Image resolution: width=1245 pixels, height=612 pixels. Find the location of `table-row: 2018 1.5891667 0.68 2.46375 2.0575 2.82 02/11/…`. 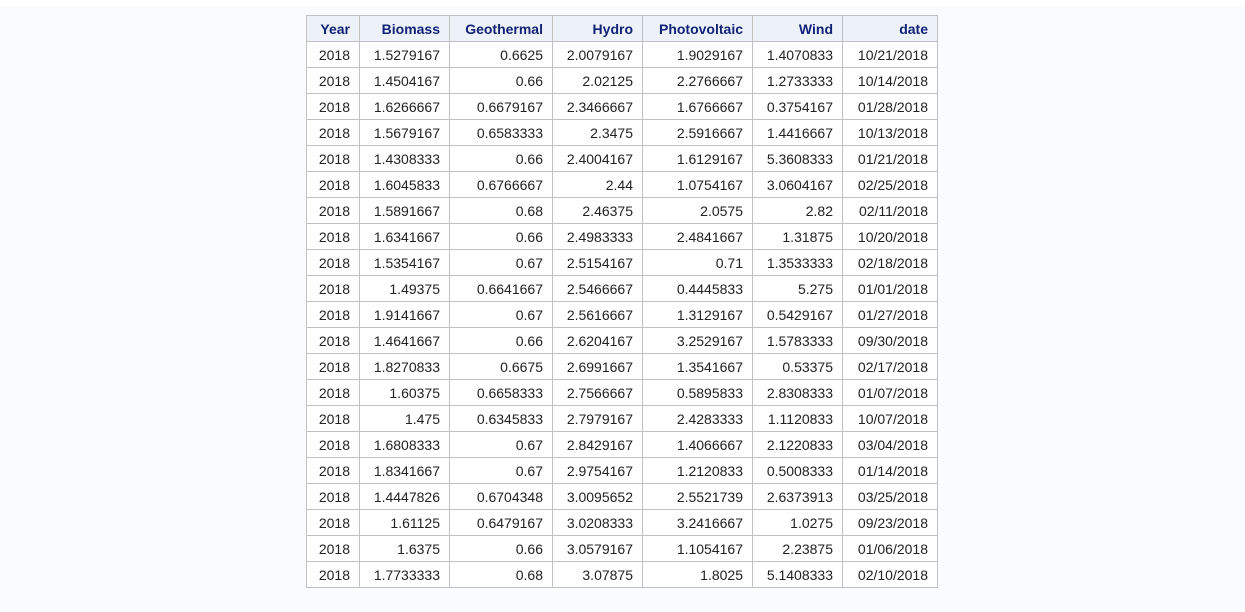

table-row: 2018 1.5891667 0.68 2.46375 2.0575 2.82 02/11/… is located at coordinates (622, 210).